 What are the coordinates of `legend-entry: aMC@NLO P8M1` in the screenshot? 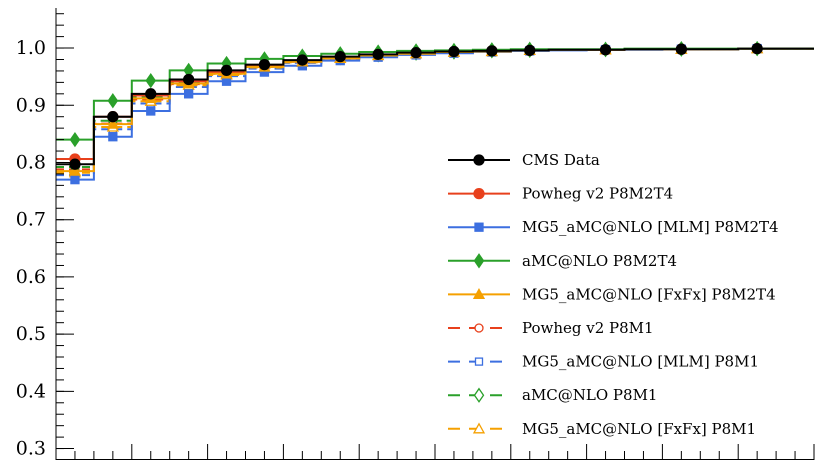 It's located at (552, 395).